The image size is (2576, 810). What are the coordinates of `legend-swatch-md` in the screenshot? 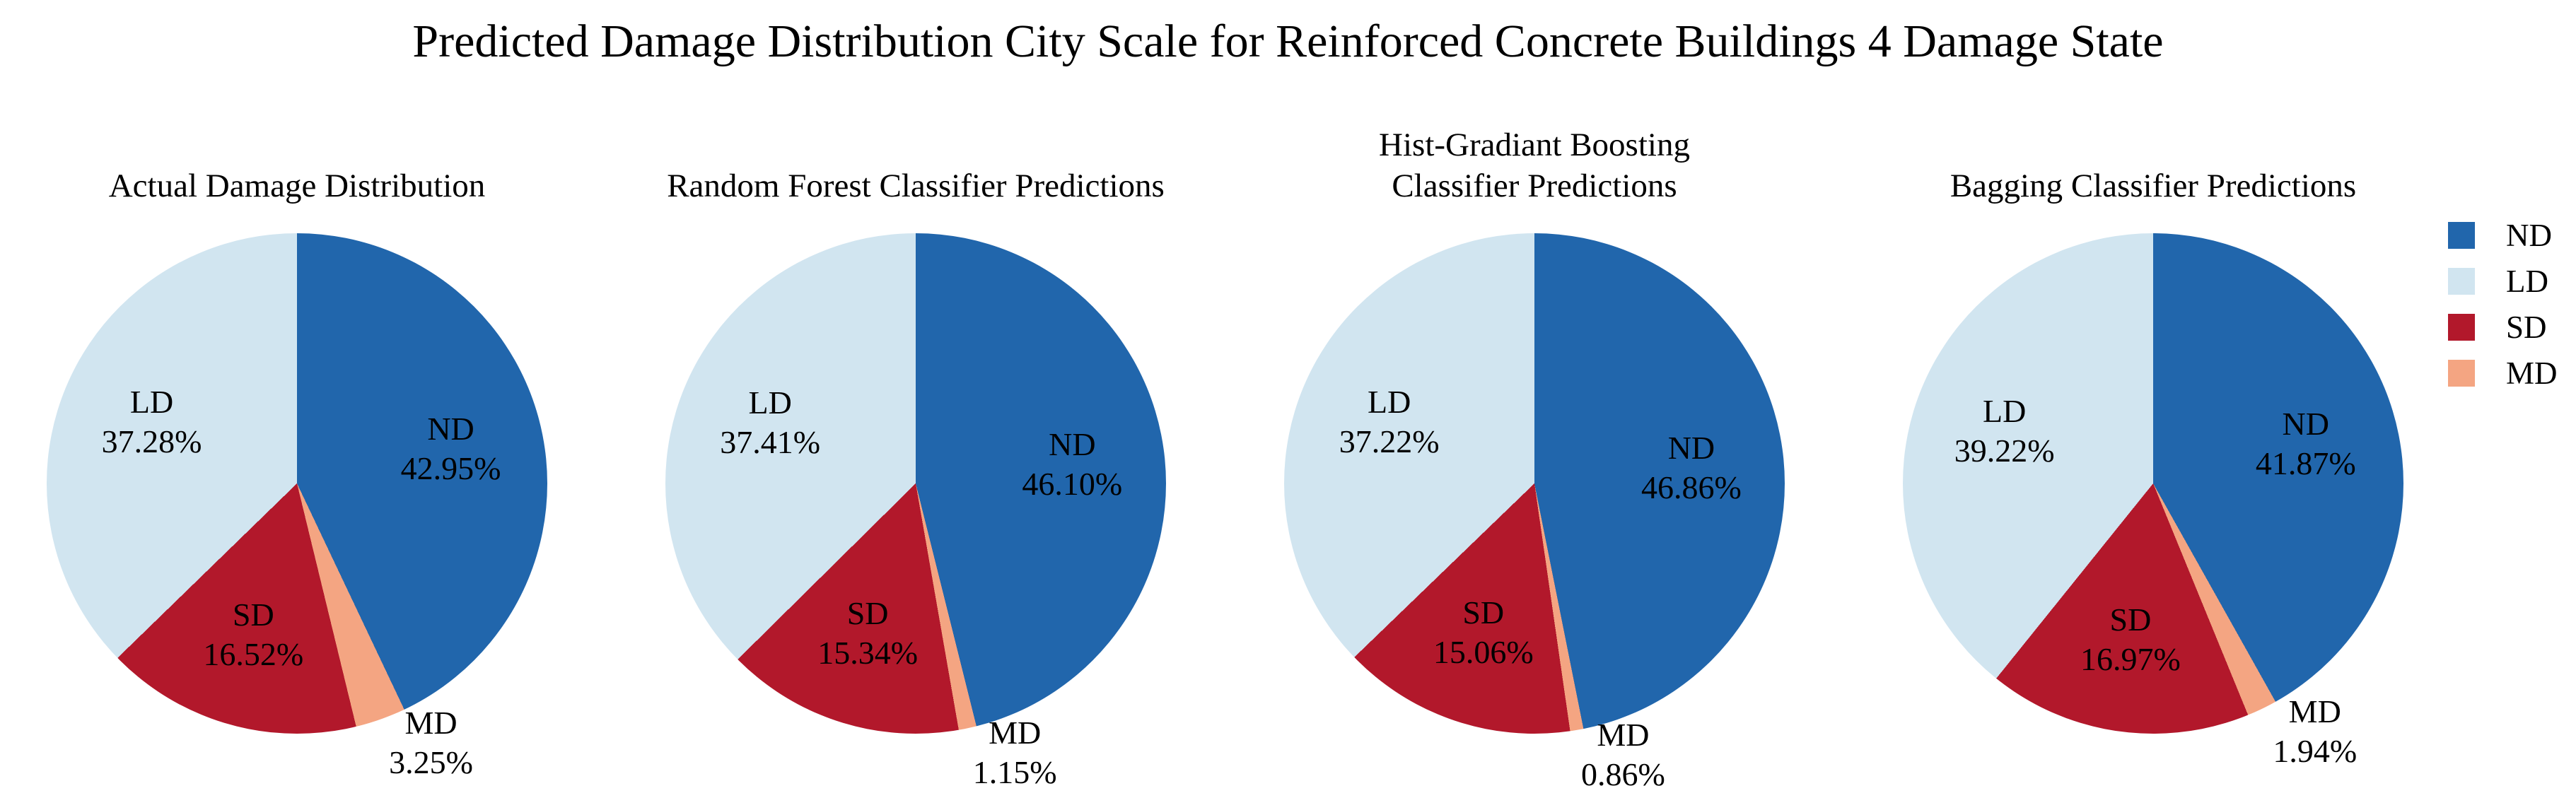 It's located at (2461, 373).